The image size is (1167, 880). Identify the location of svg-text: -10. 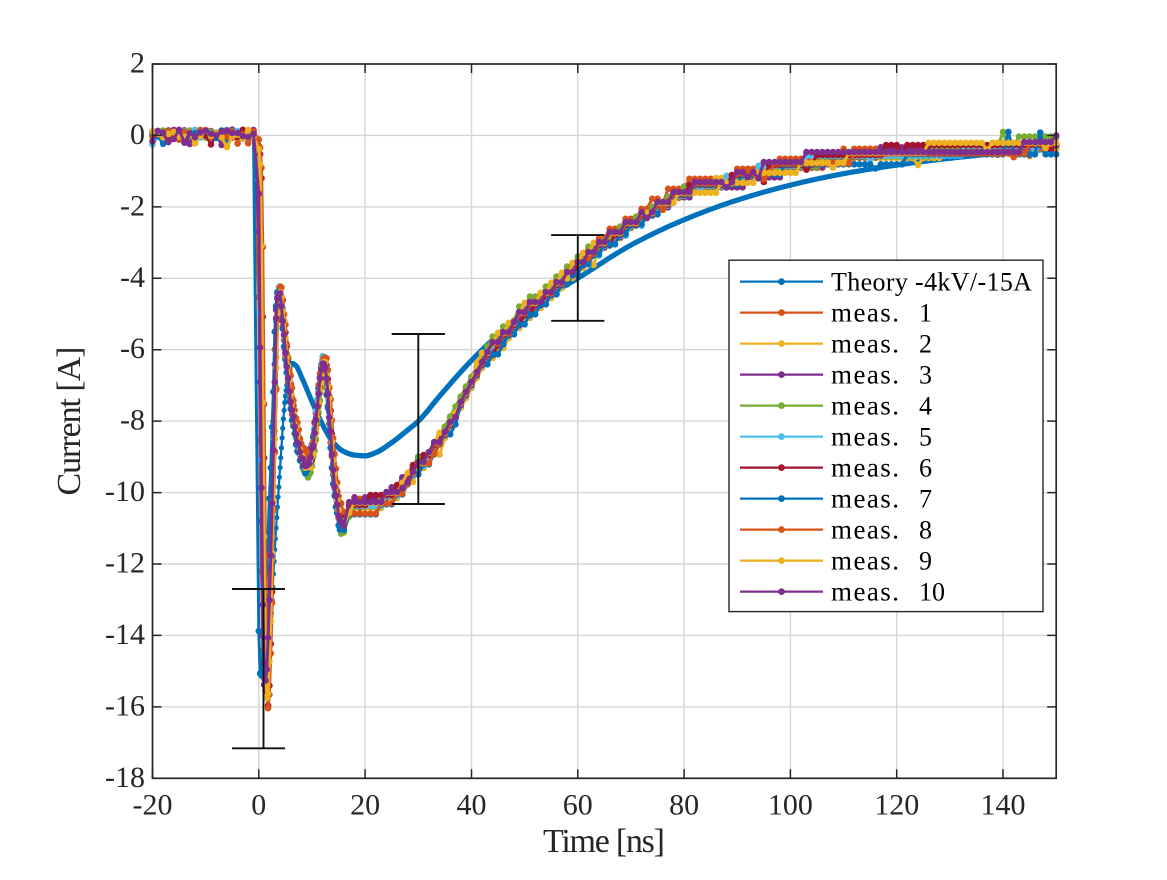
(125, 491).